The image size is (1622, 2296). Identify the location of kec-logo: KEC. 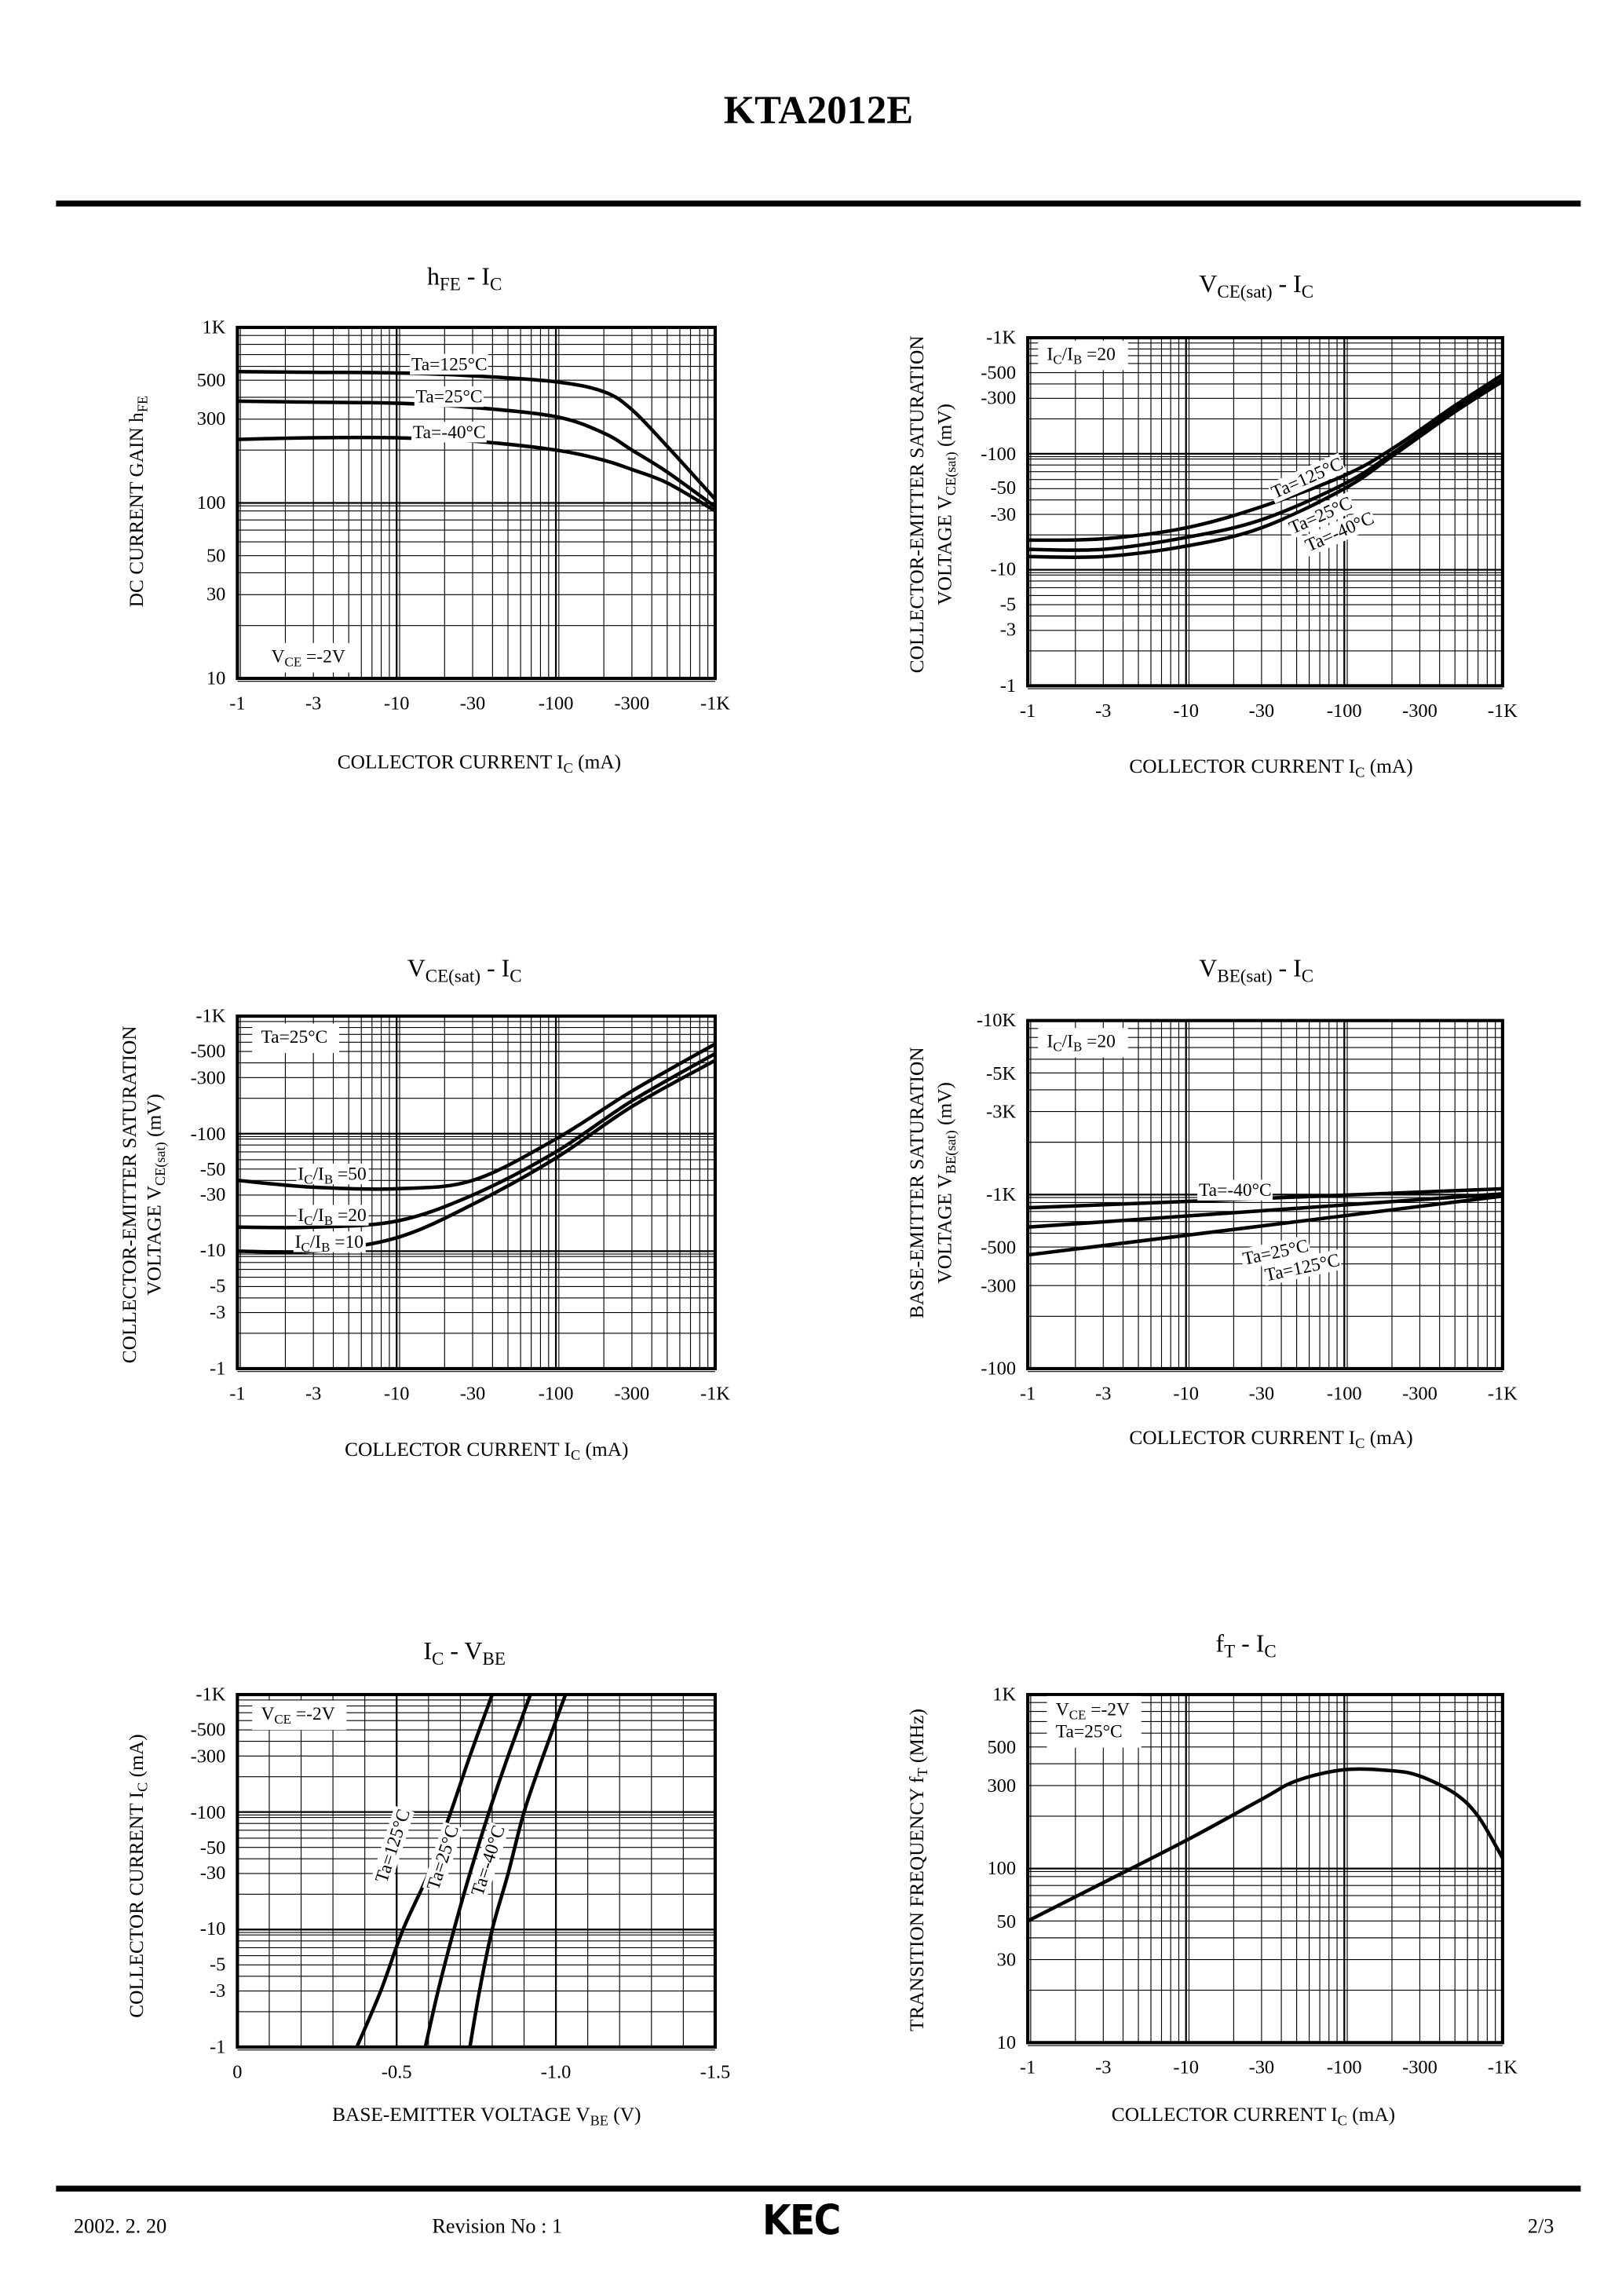
(801, 2220).